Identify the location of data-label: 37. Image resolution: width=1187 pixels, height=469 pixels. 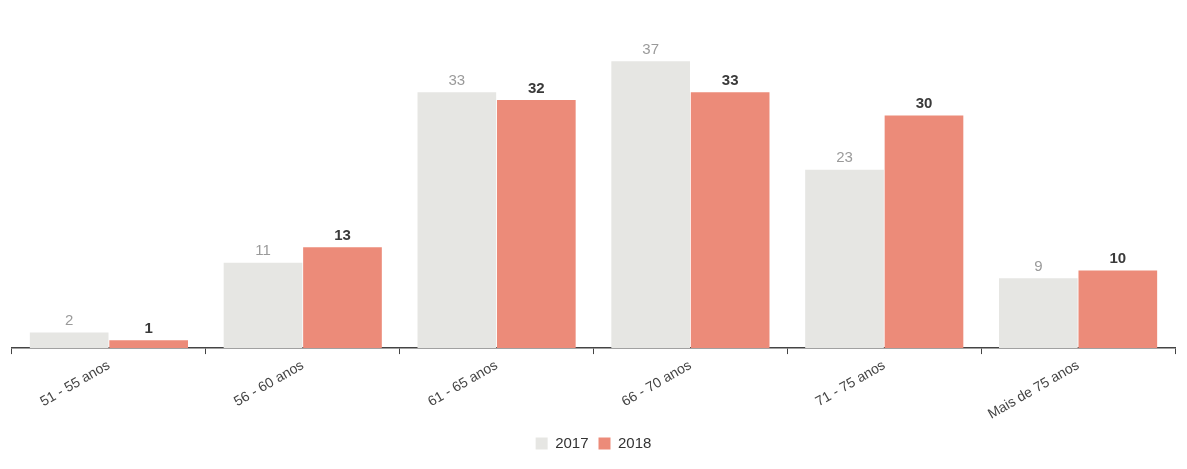
(651, 48).